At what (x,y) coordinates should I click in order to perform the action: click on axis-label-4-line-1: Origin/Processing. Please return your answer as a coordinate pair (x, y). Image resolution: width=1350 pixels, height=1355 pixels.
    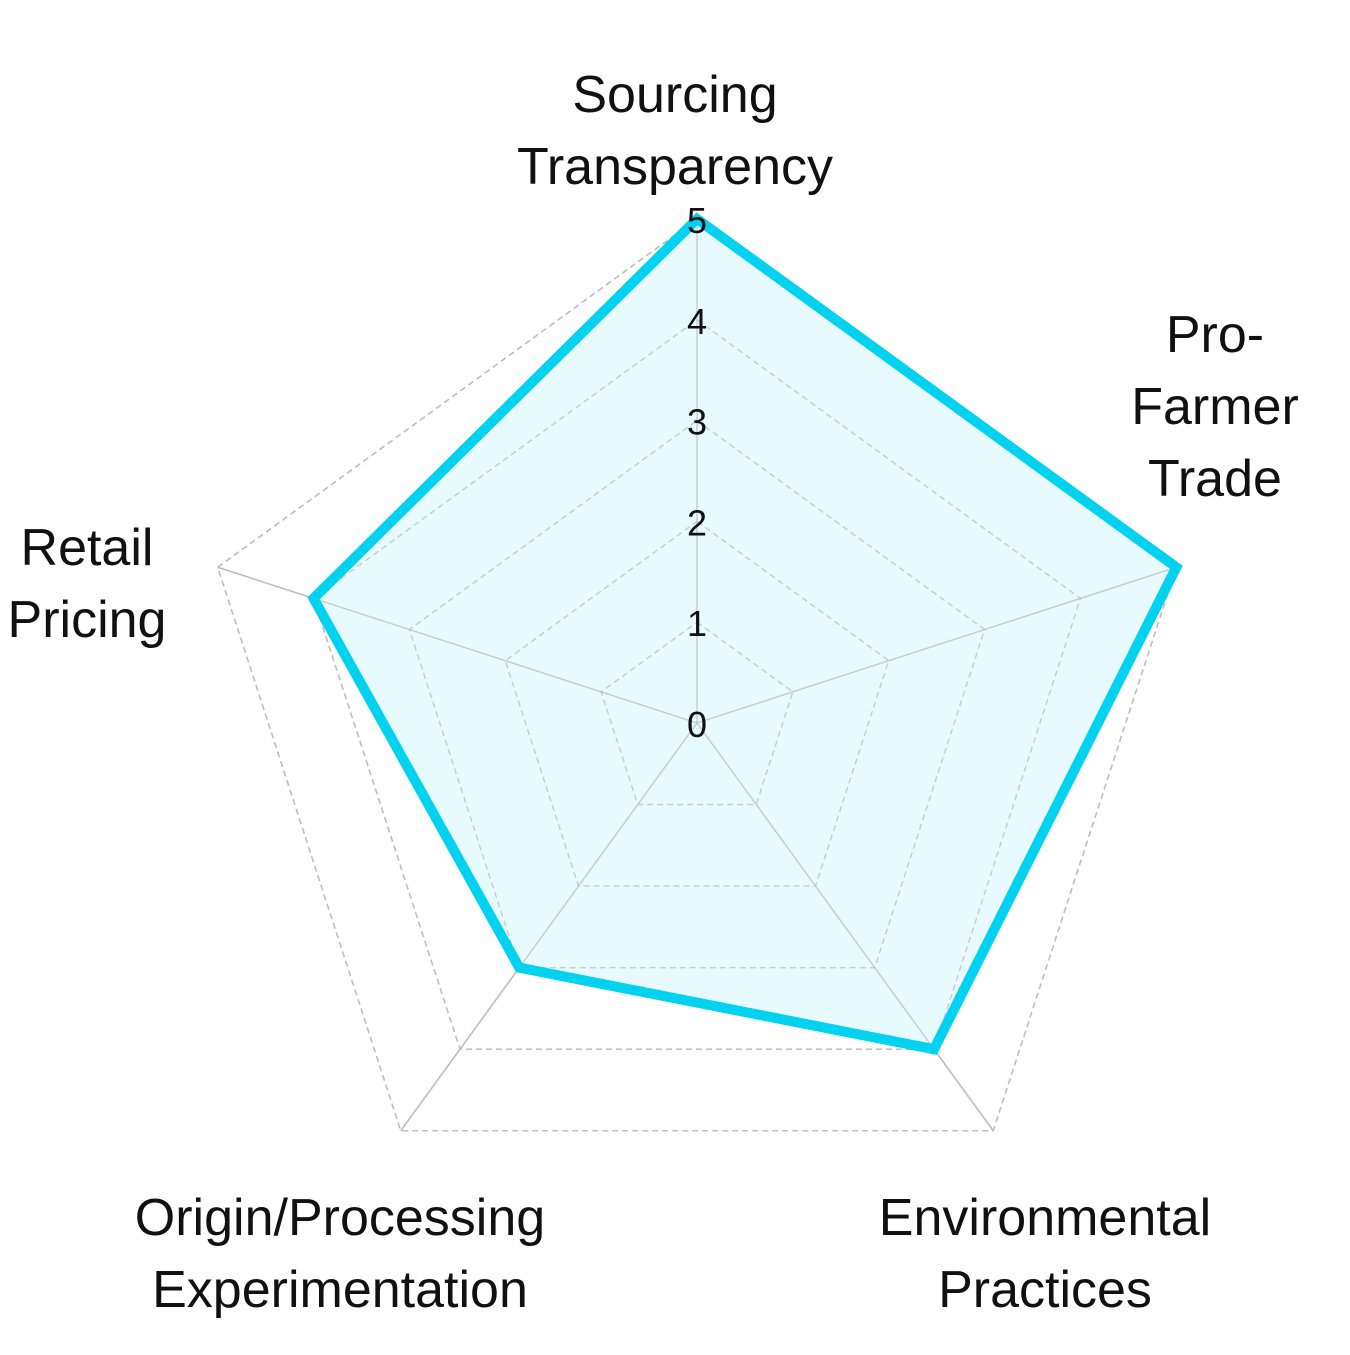
    Looking at the image, I should click on (340, 1218).